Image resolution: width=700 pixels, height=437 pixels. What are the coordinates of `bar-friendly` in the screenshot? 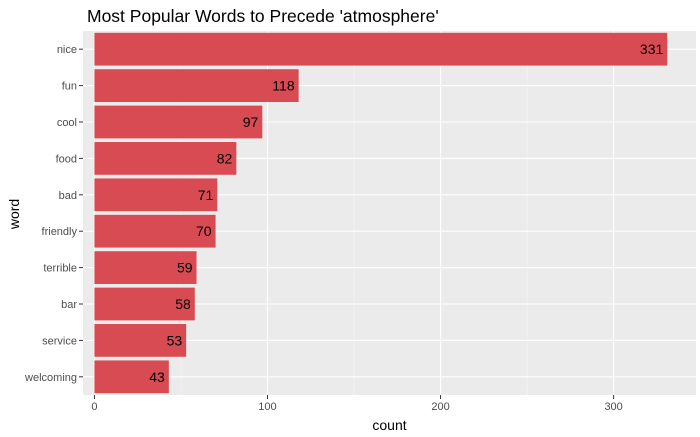 It's located at (155, 231).